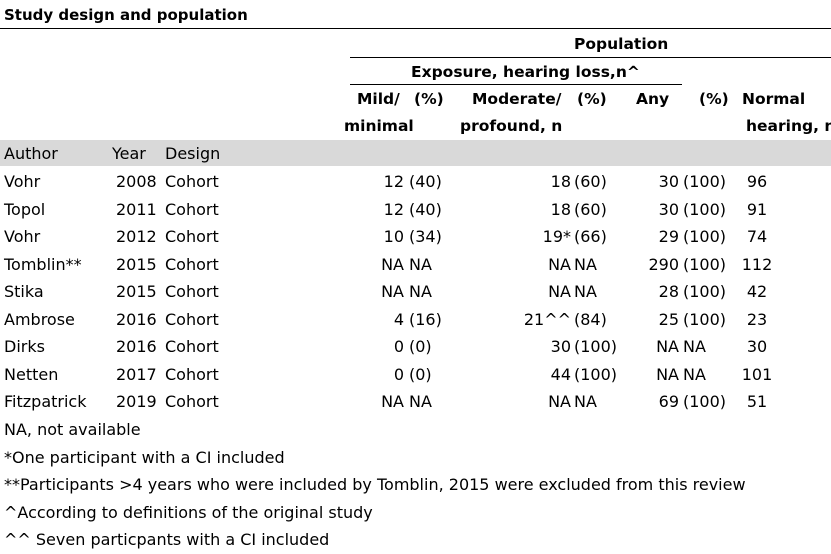  I want to click on cell-mod-pct: (66), so click(590, 236).